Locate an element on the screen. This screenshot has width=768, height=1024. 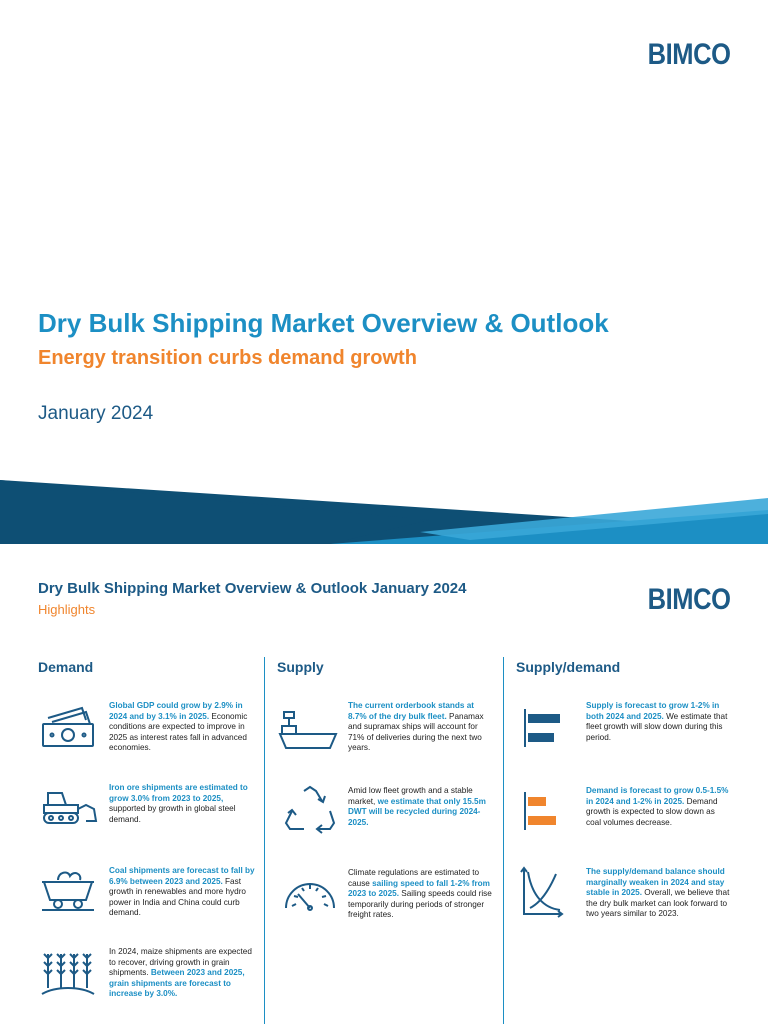
supply-heading: Supply is located at coordinates (300, 667).